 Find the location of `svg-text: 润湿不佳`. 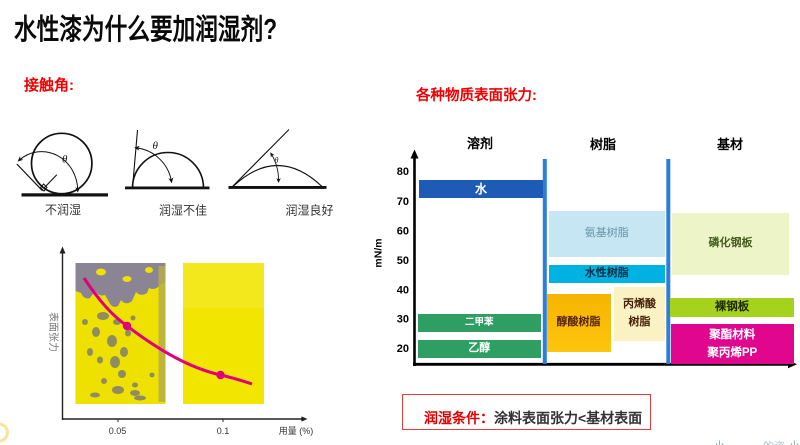

svg-text: 润湿不佳 is located at coordinates (183, 210).